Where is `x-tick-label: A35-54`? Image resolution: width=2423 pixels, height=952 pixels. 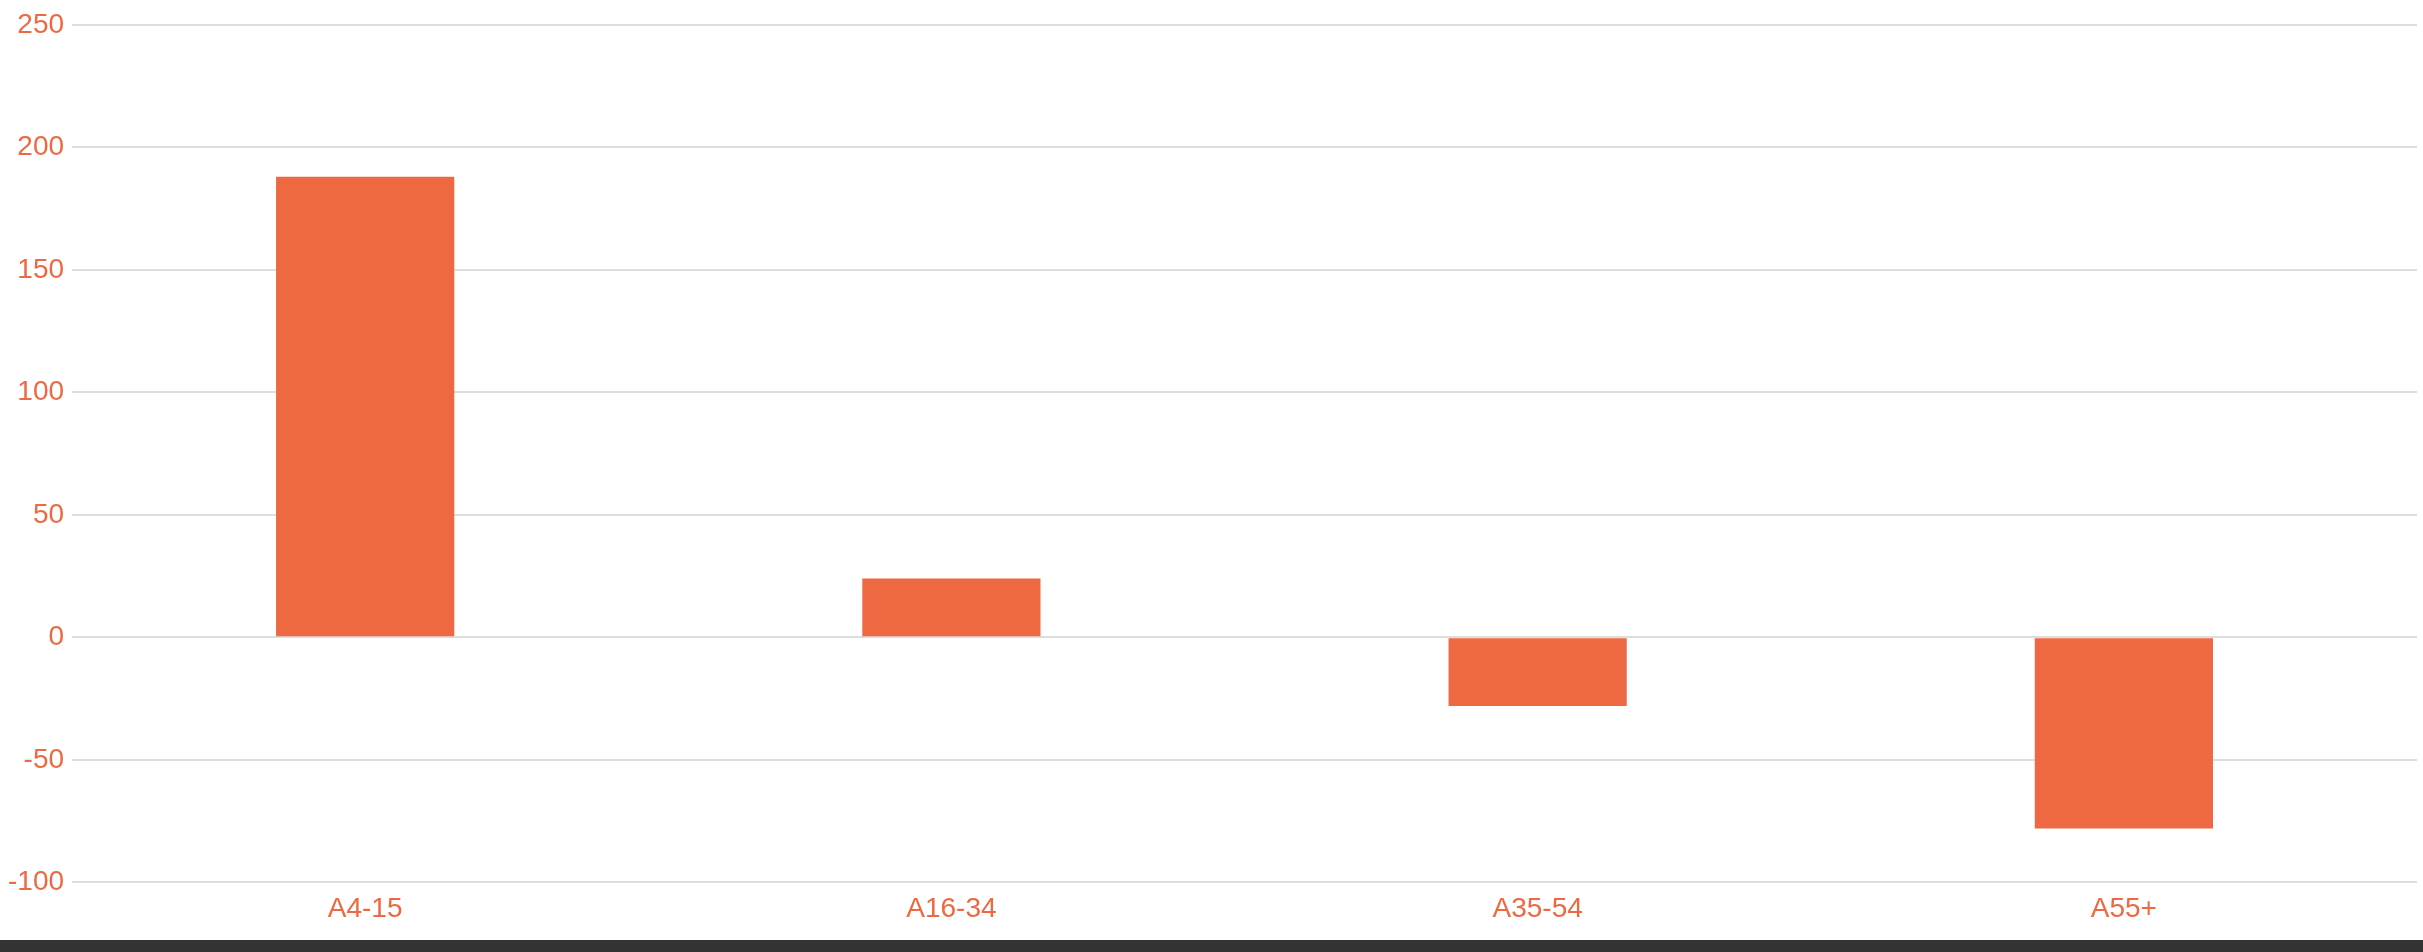
x-tick-label: A35-54 is located at coordinates (1537, 907).